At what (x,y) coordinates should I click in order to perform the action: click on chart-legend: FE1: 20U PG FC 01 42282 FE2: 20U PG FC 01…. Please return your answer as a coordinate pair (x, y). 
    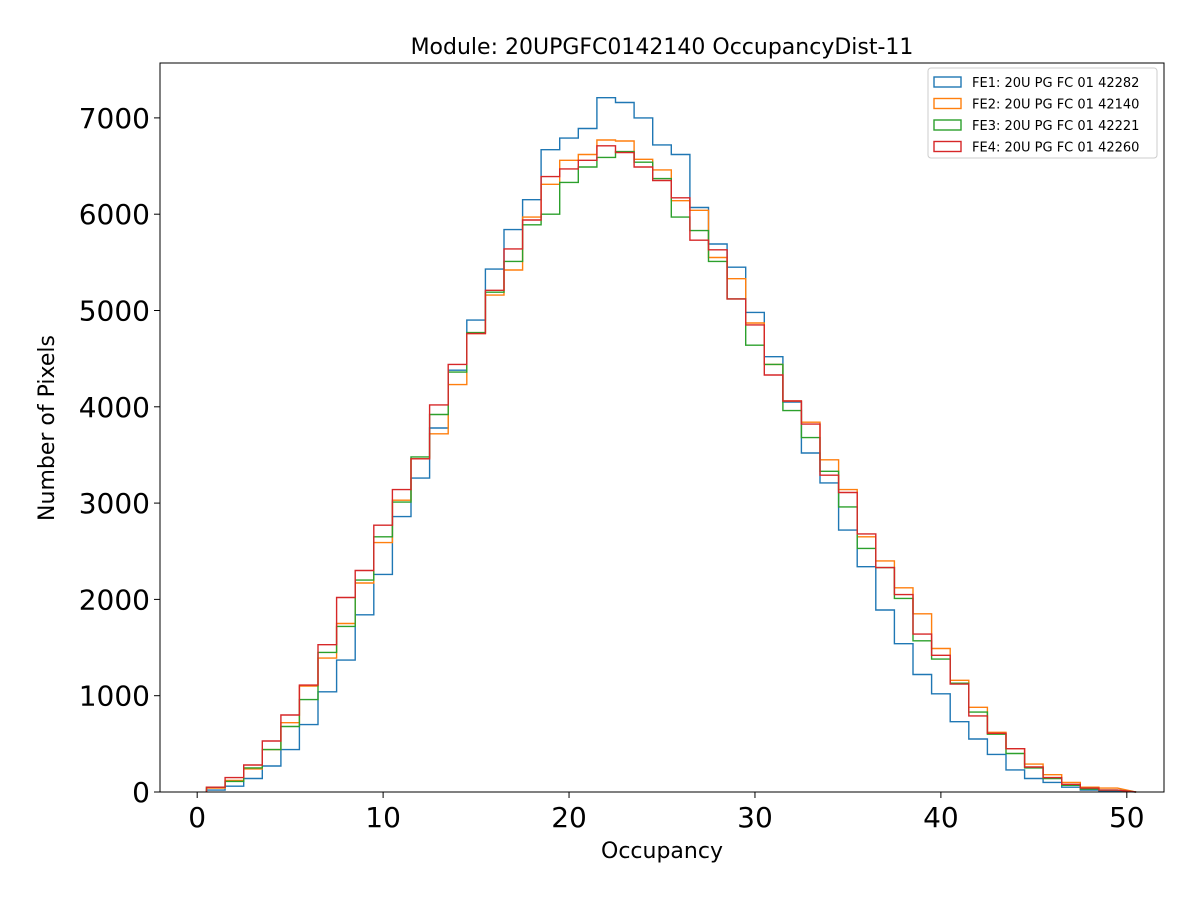
    Looking at the image, I should click on (1042, 113).